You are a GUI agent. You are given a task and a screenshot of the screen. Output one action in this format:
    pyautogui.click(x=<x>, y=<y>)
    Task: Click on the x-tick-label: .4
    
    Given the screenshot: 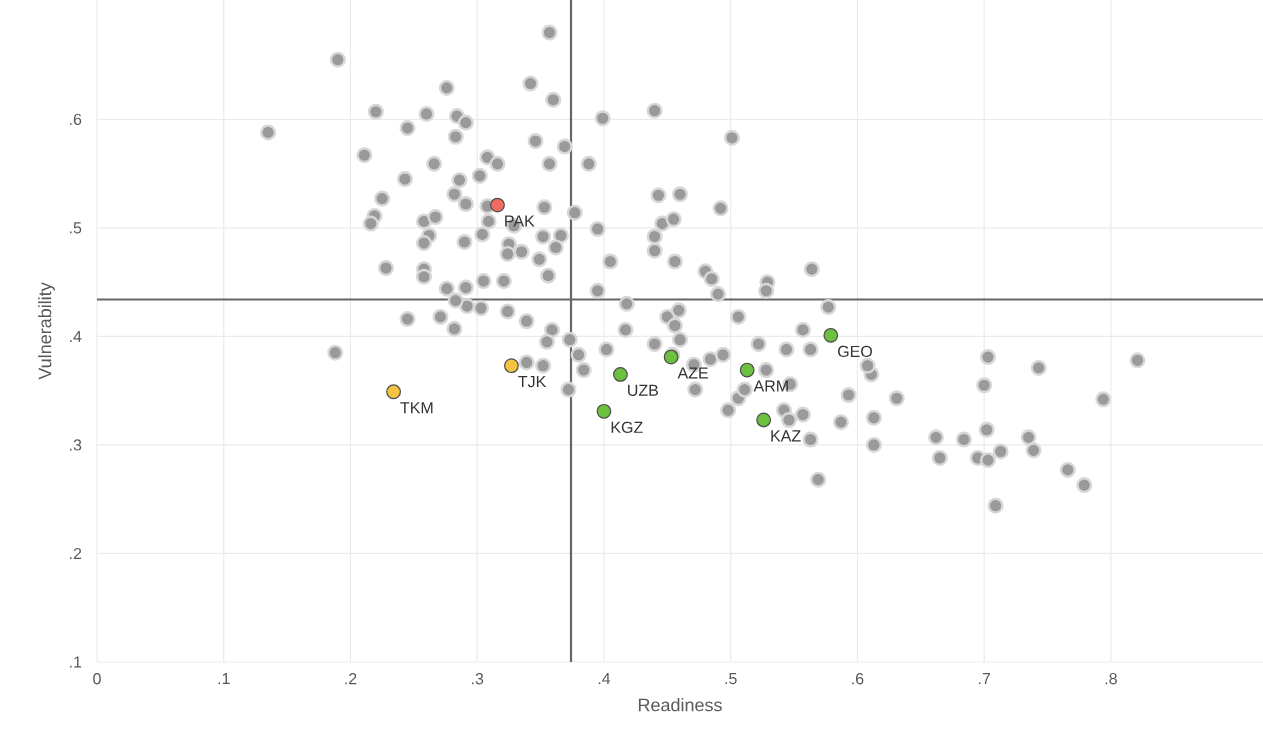 What is the action you would take?
    pyautogui.click(x=604, y=679)
    